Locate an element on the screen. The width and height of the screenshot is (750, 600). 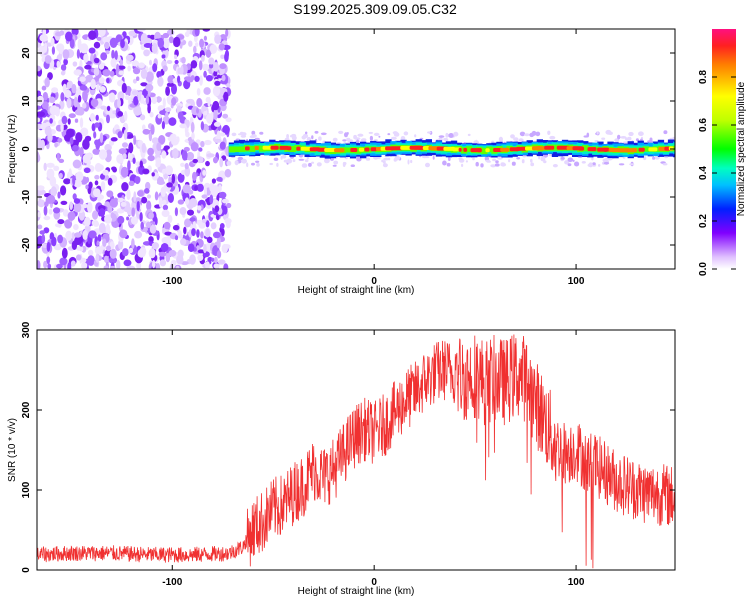
spectrogram-ytick-label: -20 is located at coordinates (26, 244).